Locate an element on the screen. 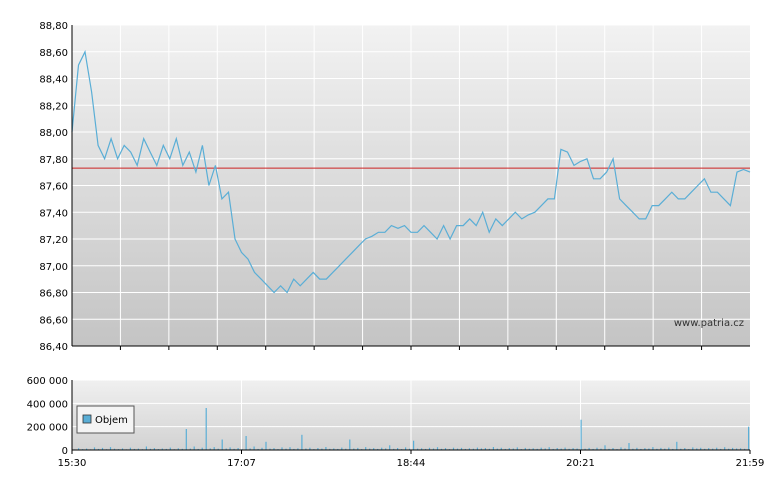 This screenshot has width=780, height=494. price-ytick-label: 88,80 is located at coordinates (53, 26).